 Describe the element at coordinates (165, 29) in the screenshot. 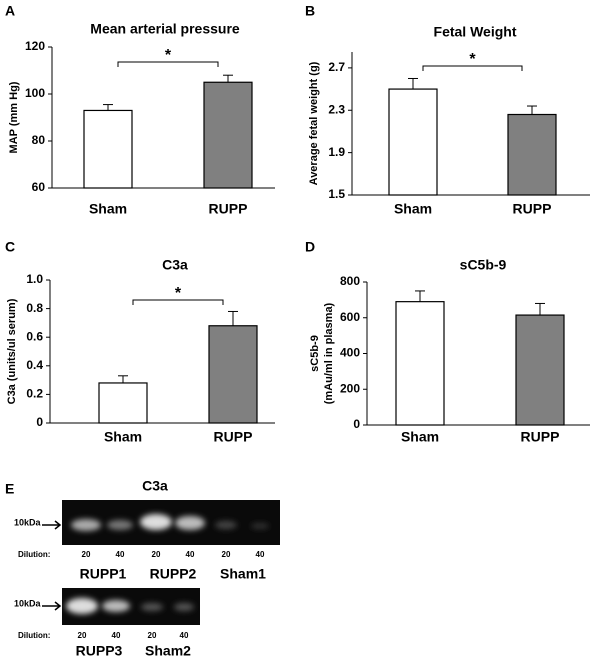

I see `chart-title: Mean arterial pressure` at that location.